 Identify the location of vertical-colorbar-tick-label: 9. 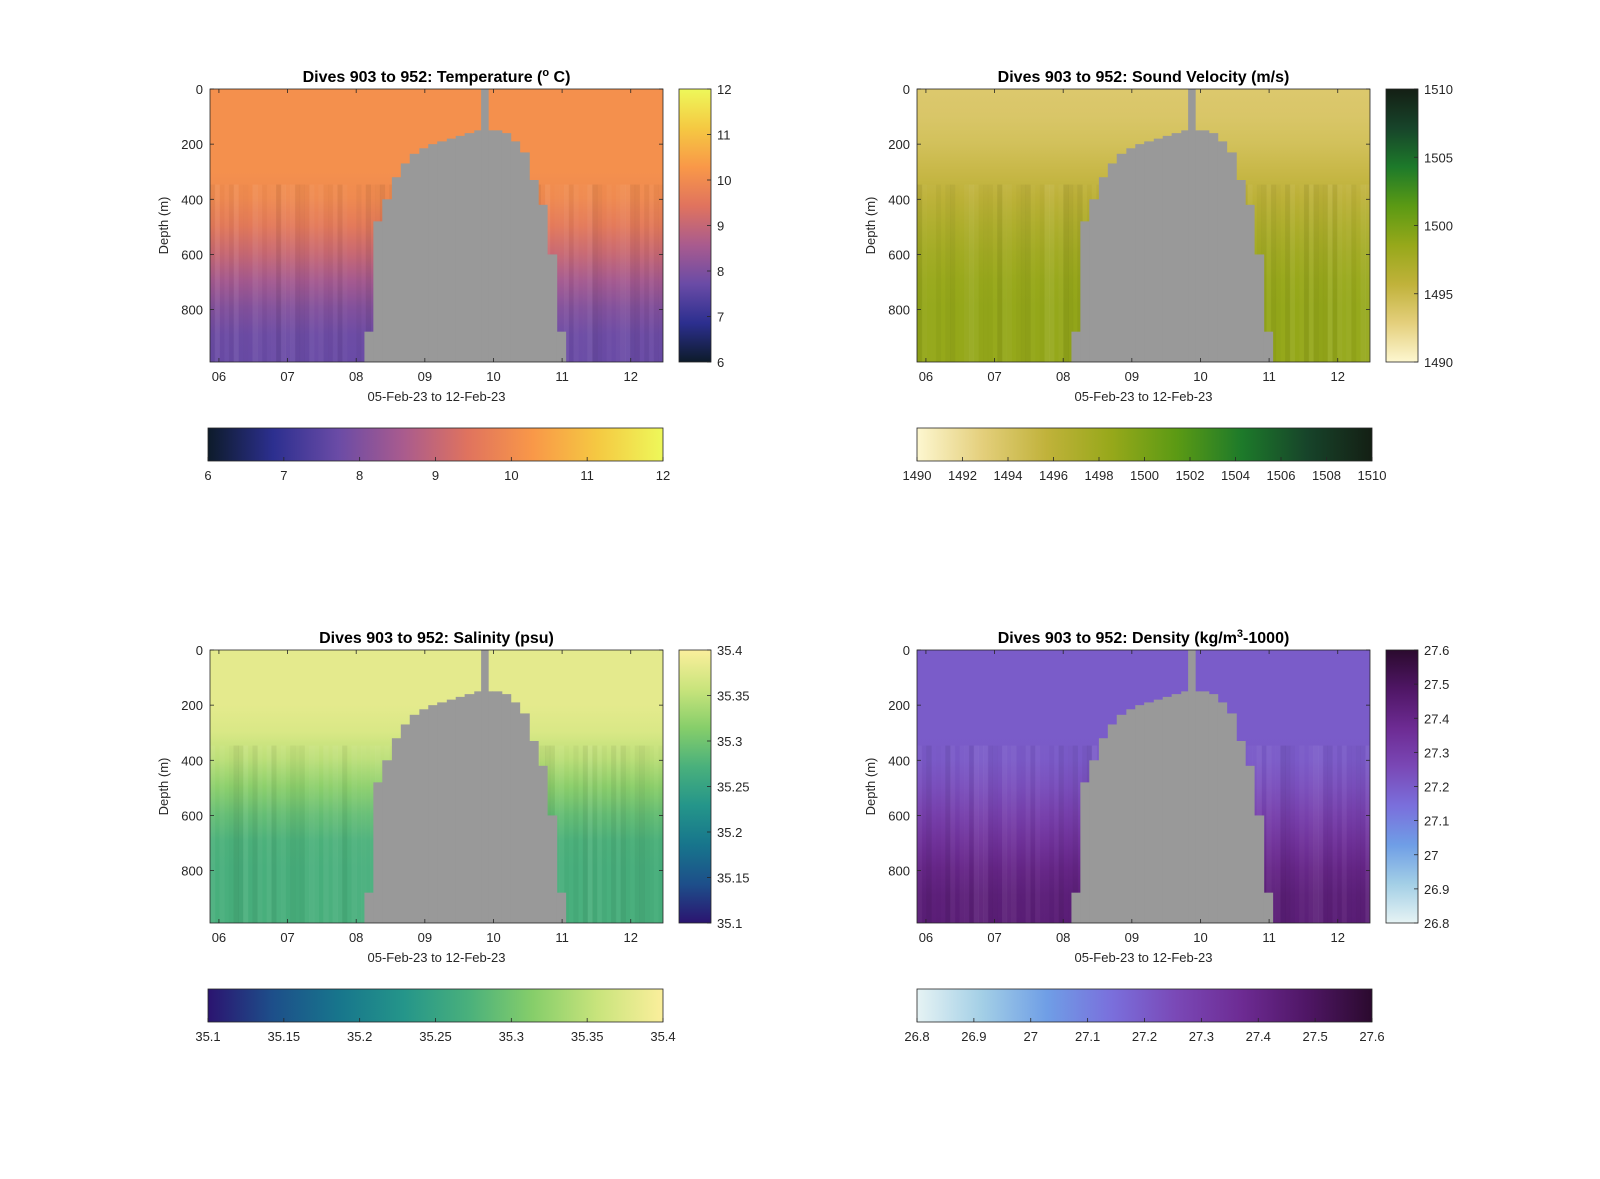
(720, 226).